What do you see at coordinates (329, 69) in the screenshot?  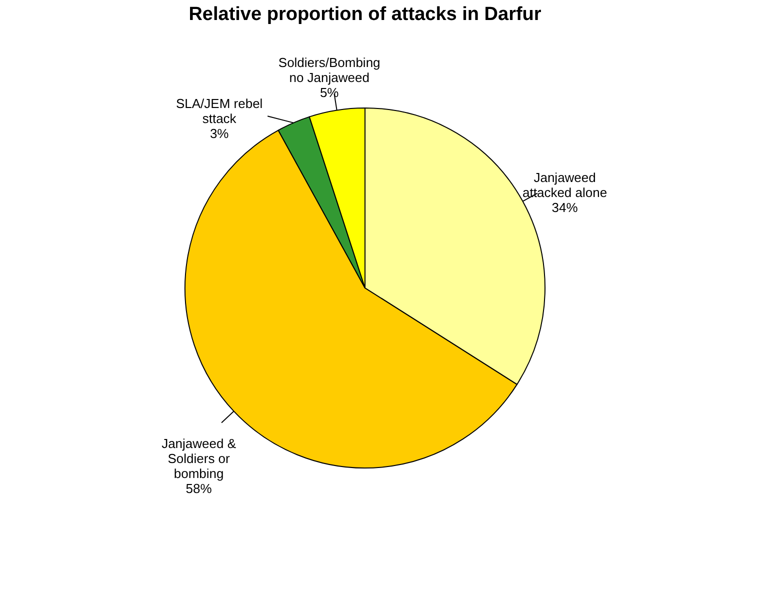 I see `slice-label: Soldiers/Bombing no Janjaweed` at bounding box center [329, 69].